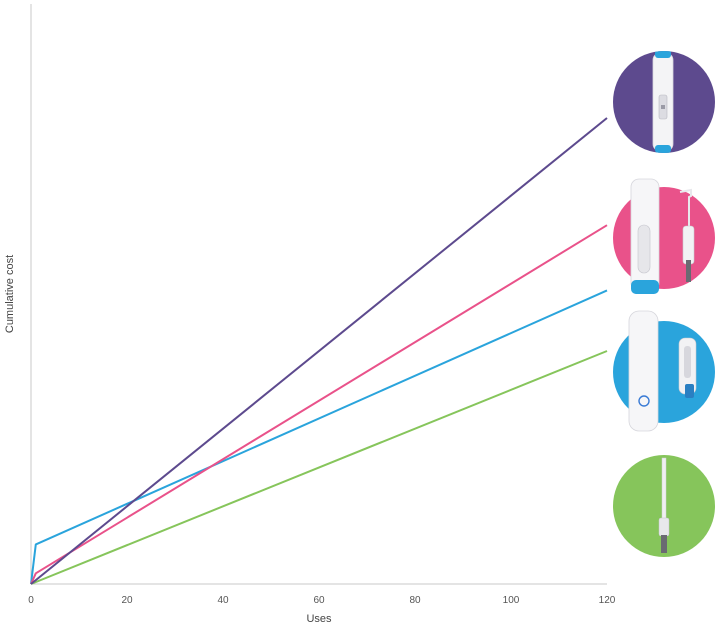 Image resolution: width=718 pixels, height=626 pixels. I want to click on green-applicator-icon, so click(664, 506).